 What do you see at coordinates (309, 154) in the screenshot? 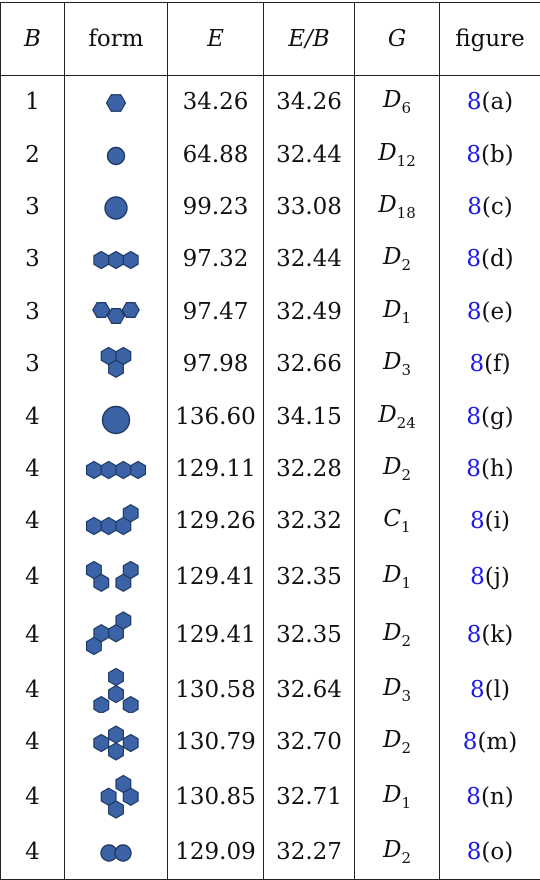
I see `cell-e-over-b: 32.44` at bounding box center [309, 154].